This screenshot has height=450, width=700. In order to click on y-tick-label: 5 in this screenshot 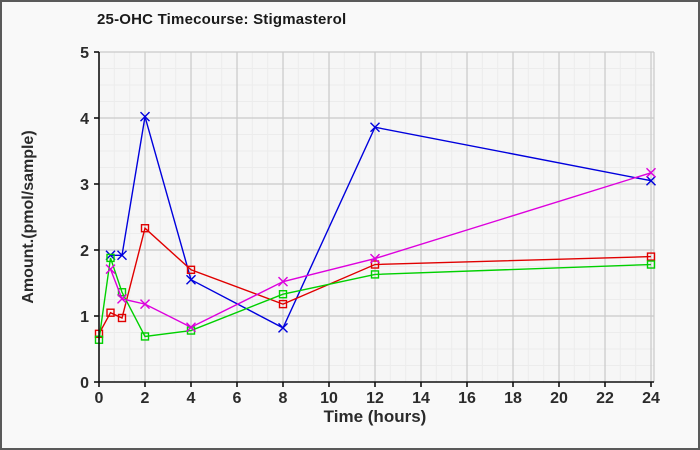, I will do `click(84, 53)`.